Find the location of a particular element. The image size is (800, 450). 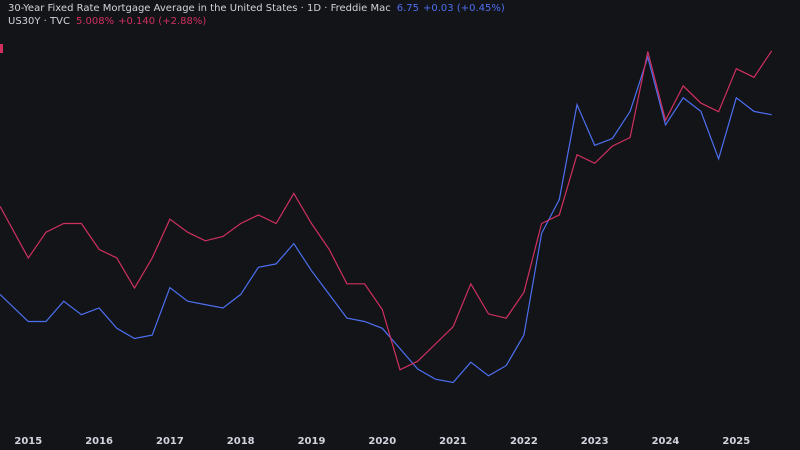

x-tick-label: 2015 is located at coordinates (28, 441).